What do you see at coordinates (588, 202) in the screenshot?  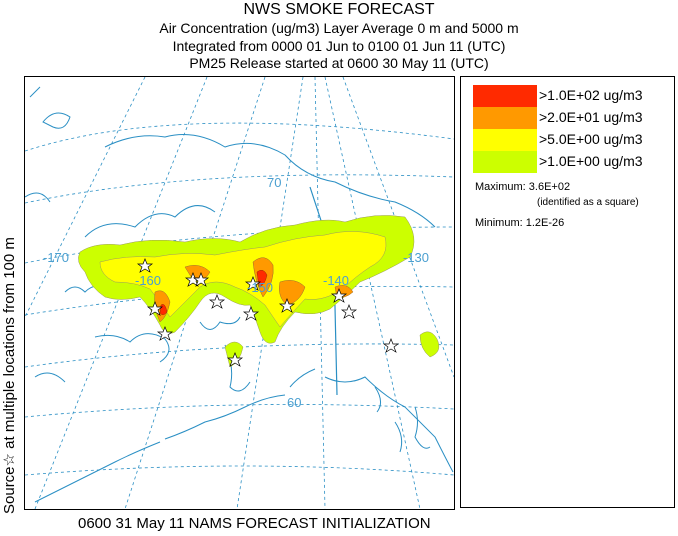 I see `legend-maximum-note: (identified as a square)` at bounding box center [588, 202].